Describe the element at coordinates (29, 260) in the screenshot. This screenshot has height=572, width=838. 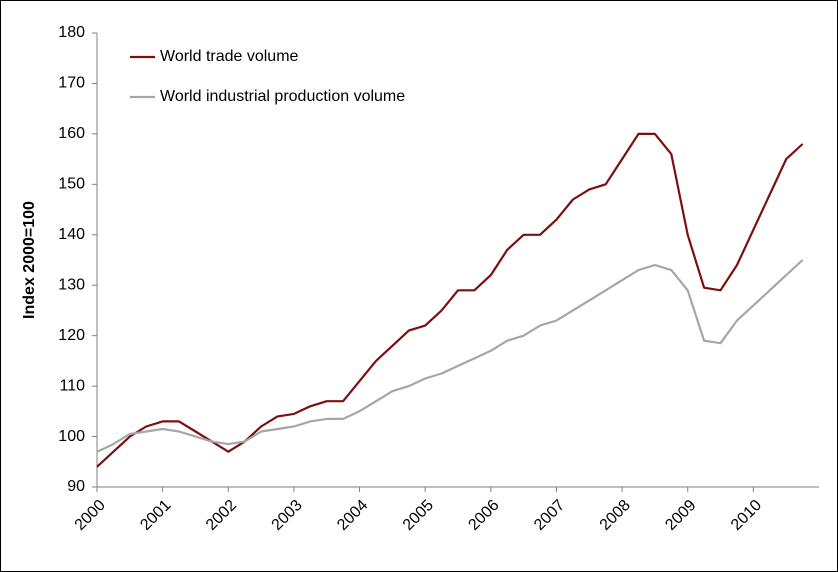
I see `y-axis-label: Index 2000=100` at that location.